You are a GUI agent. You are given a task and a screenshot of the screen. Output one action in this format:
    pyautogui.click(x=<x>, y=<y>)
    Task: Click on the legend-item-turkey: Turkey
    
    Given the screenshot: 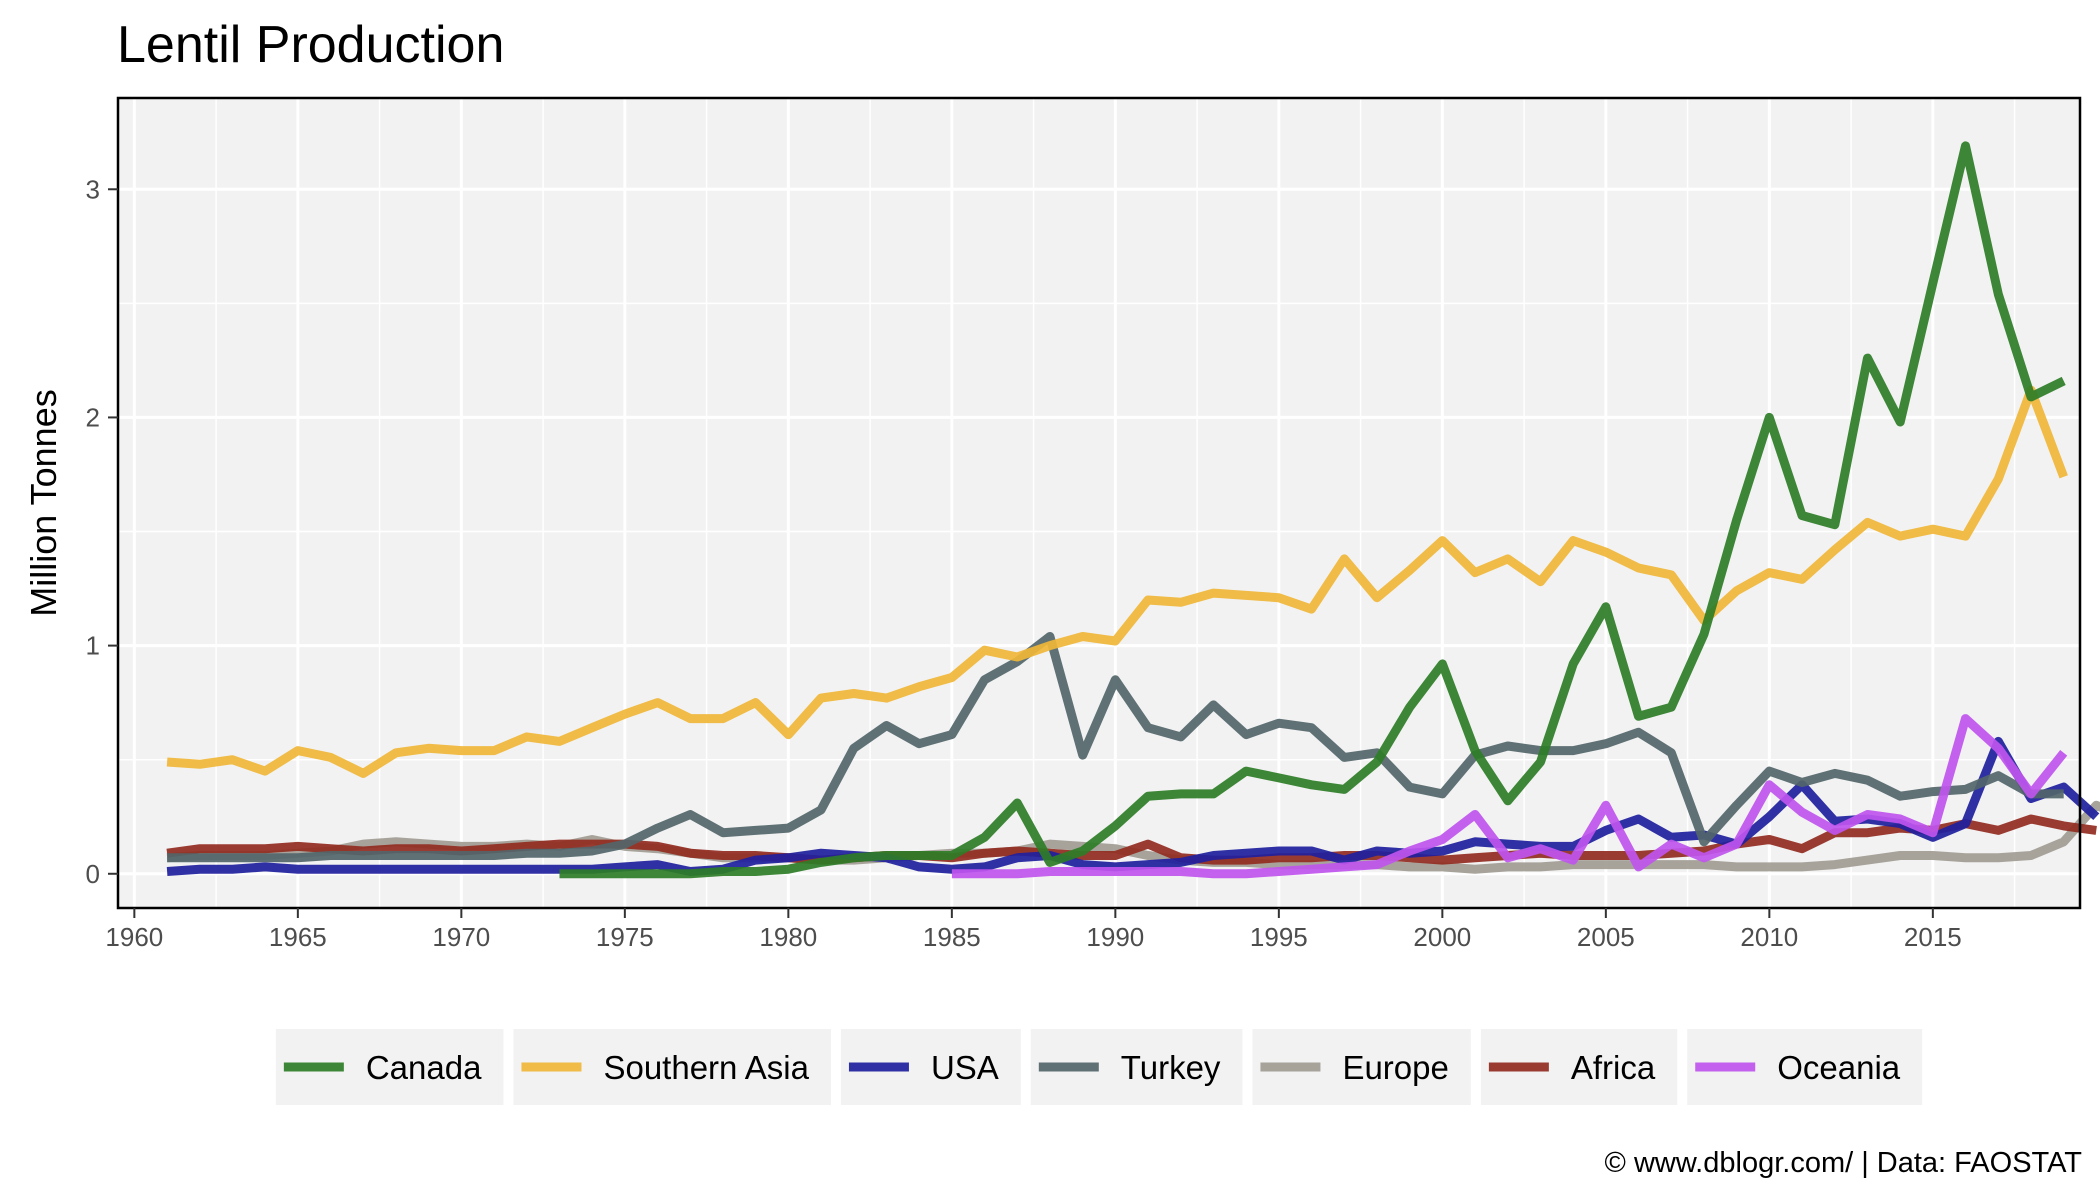 What is the action you would take?
    pyautogui.click(x=1136, y=1067)
    